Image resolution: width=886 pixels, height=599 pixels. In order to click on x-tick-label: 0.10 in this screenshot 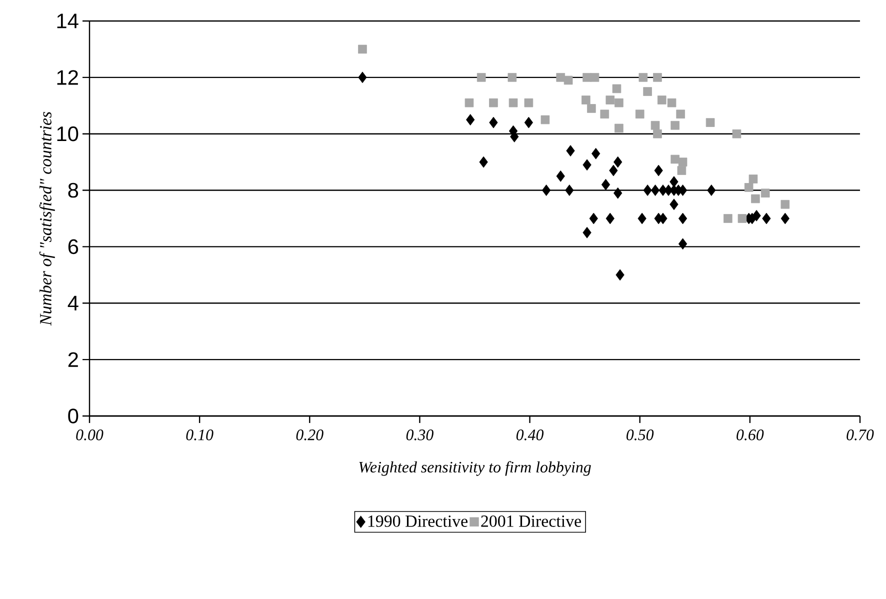, I will do `click(200, 435)`.